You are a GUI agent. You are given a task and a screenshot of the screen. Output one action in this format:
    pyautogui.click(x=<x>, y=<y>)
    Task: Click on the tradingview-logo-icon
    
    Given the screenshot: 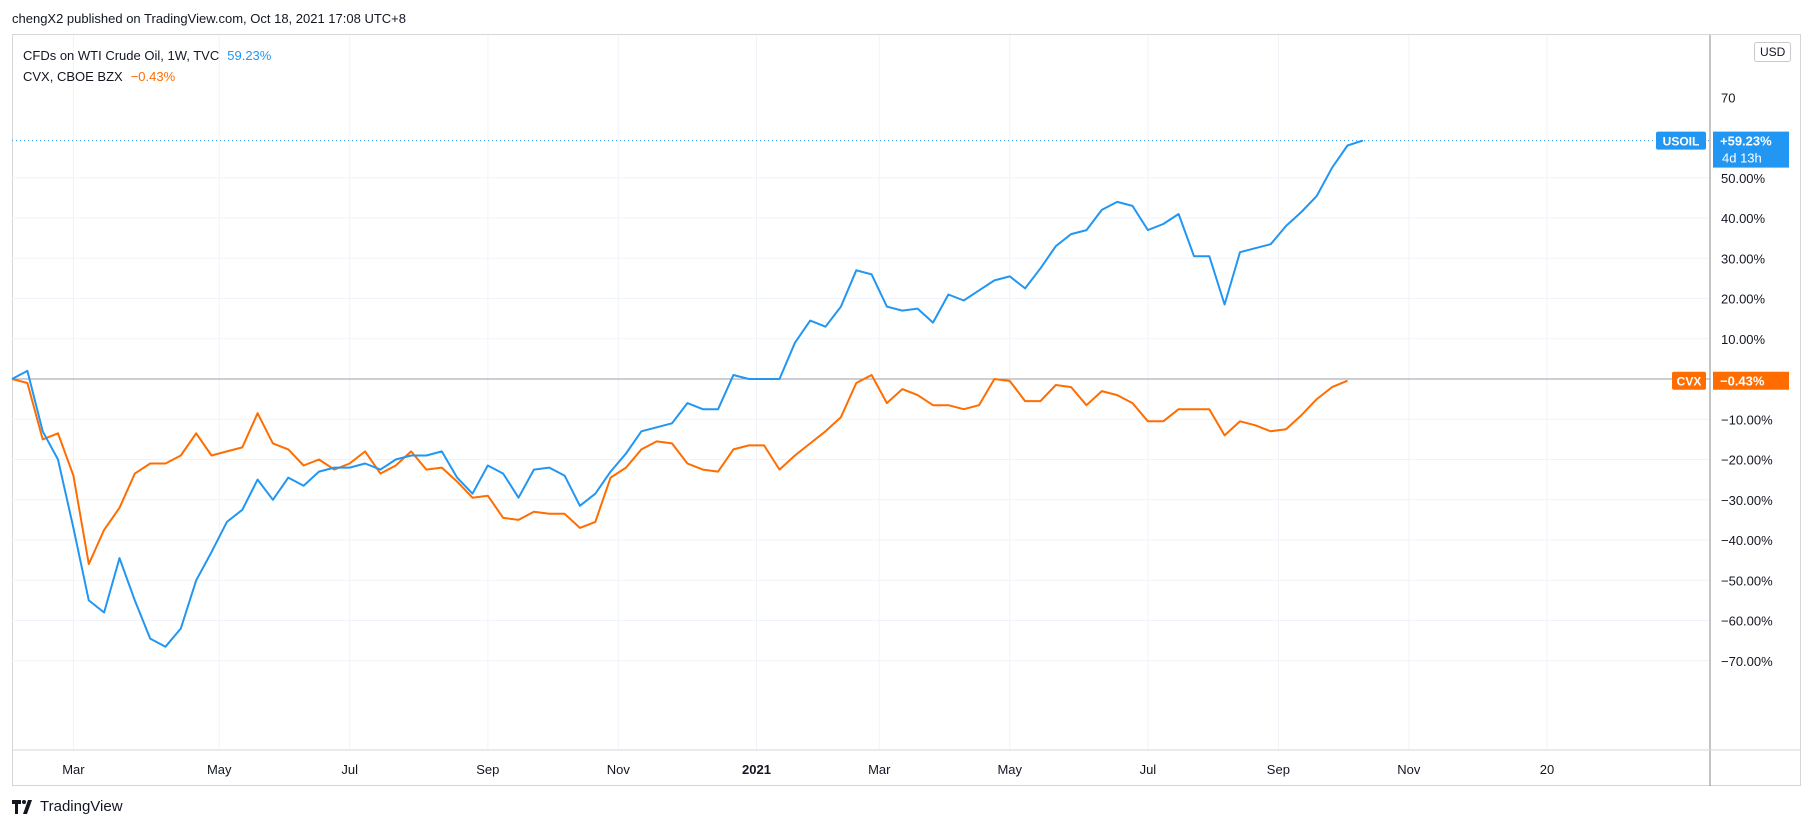 What is the action you would take?
    pyautogui.click(x=22, y=806)
    